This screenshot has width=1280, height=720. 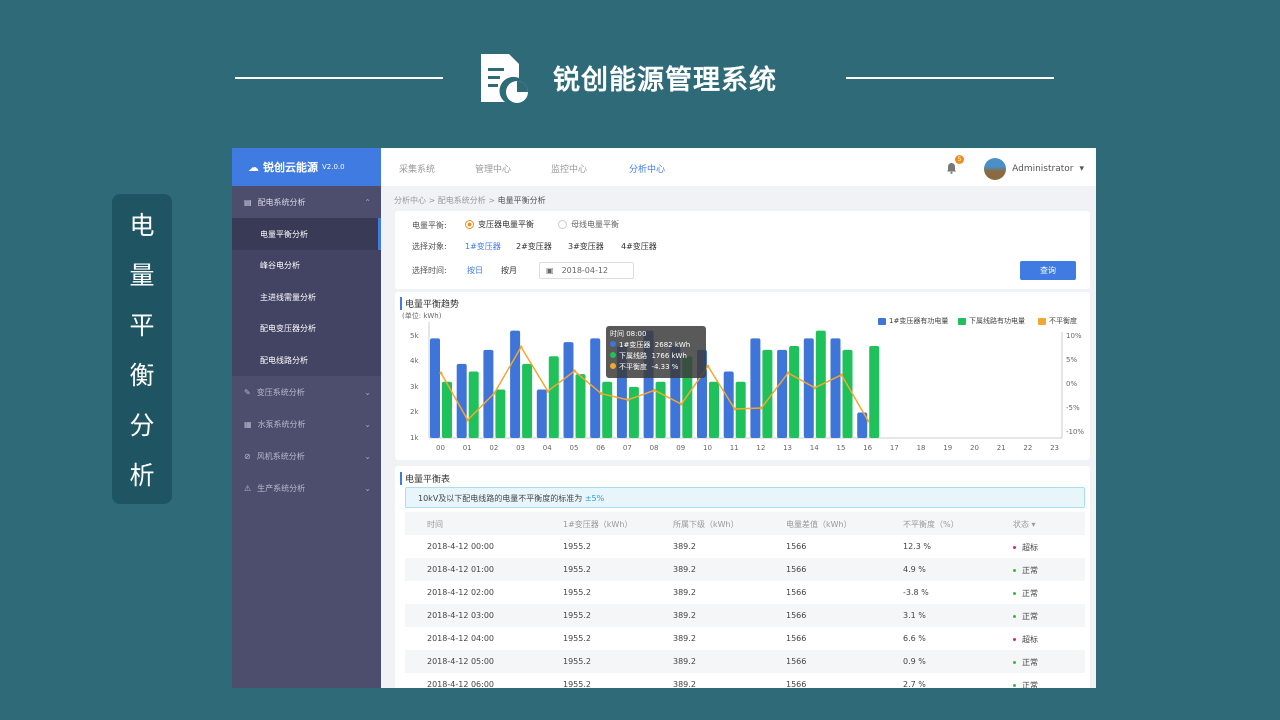 What do you see at coordinates (1014, 685) in the screenshot?
I see `status-dot` at bounding box center [1014, 685].